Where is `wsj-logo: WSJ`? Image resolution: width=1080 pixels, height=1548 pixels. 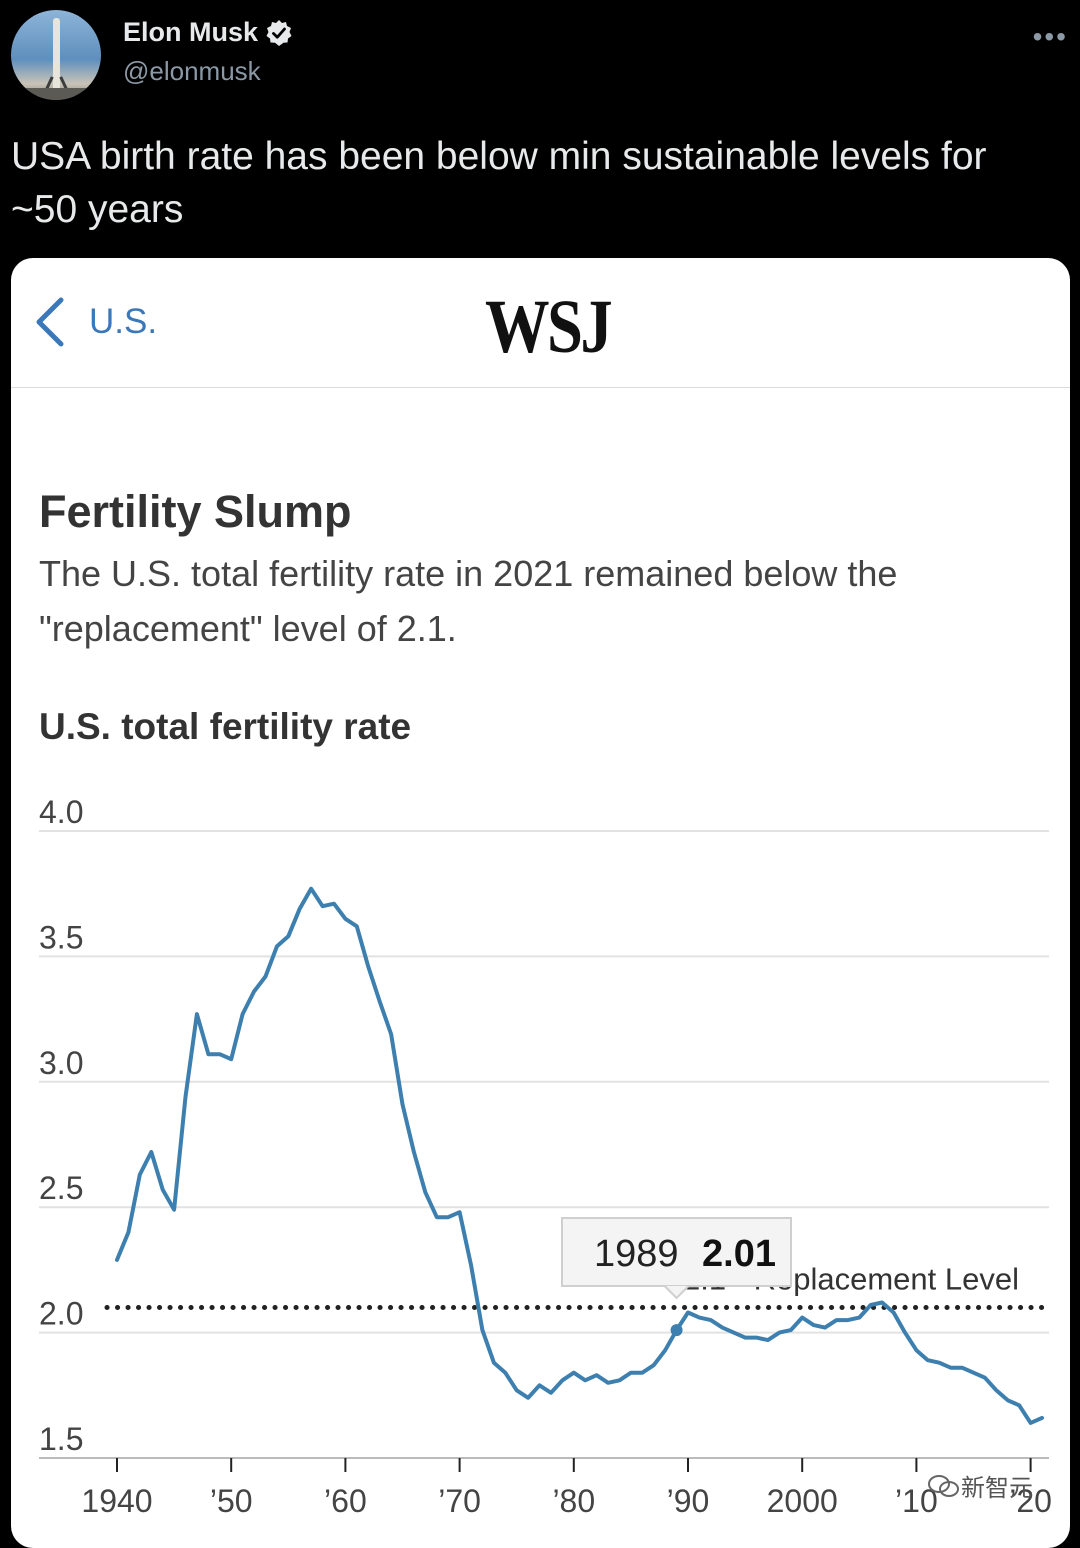
wsj-logo: WSJ is located at coordinates (549, 327).